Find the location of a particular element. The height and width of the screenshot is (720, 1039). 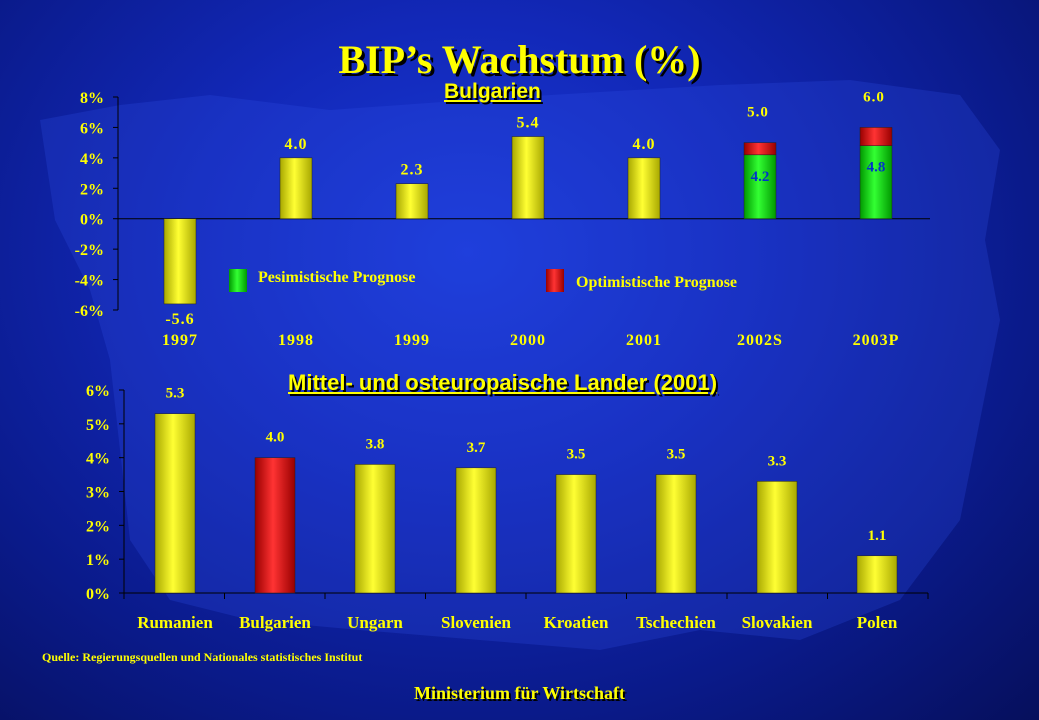

chart1-ytick-label: 4% is located at coordinates (92, 159).